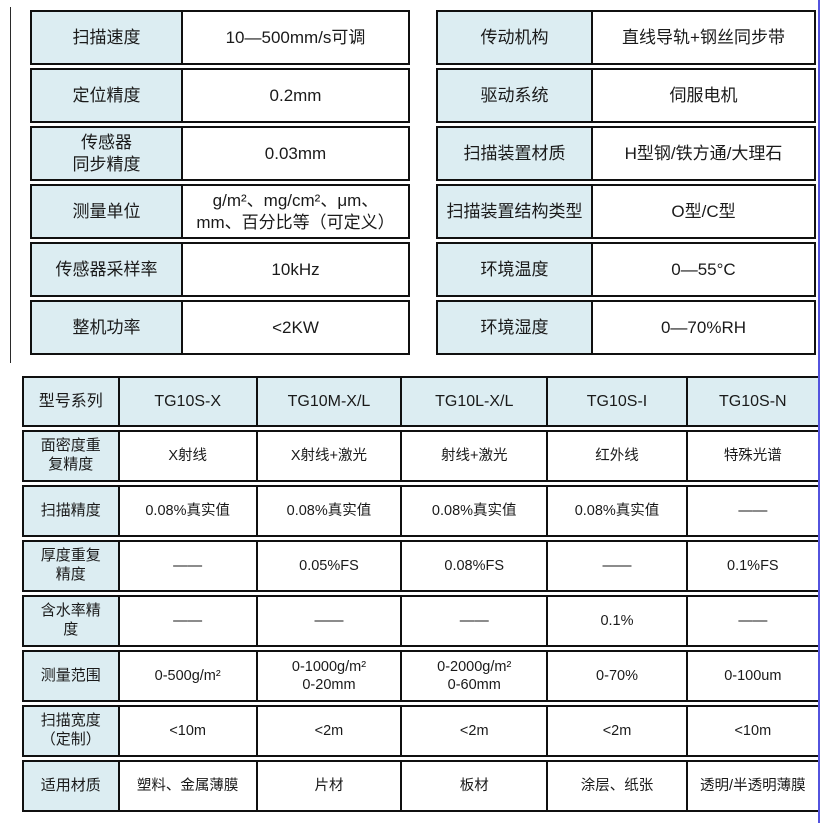  What do you see at coordinates (617, 456) in the screenshot?
I see `model-cell: 红外线` at bounding box center [617, 456].